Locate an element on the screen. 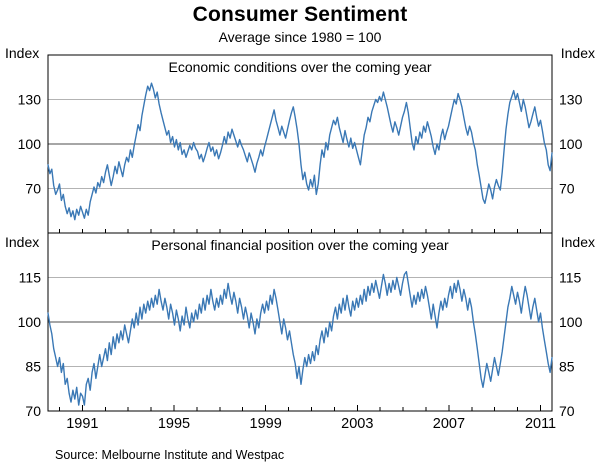  y-tick-label-right-85: 85 is located at coordinates (567, 367).